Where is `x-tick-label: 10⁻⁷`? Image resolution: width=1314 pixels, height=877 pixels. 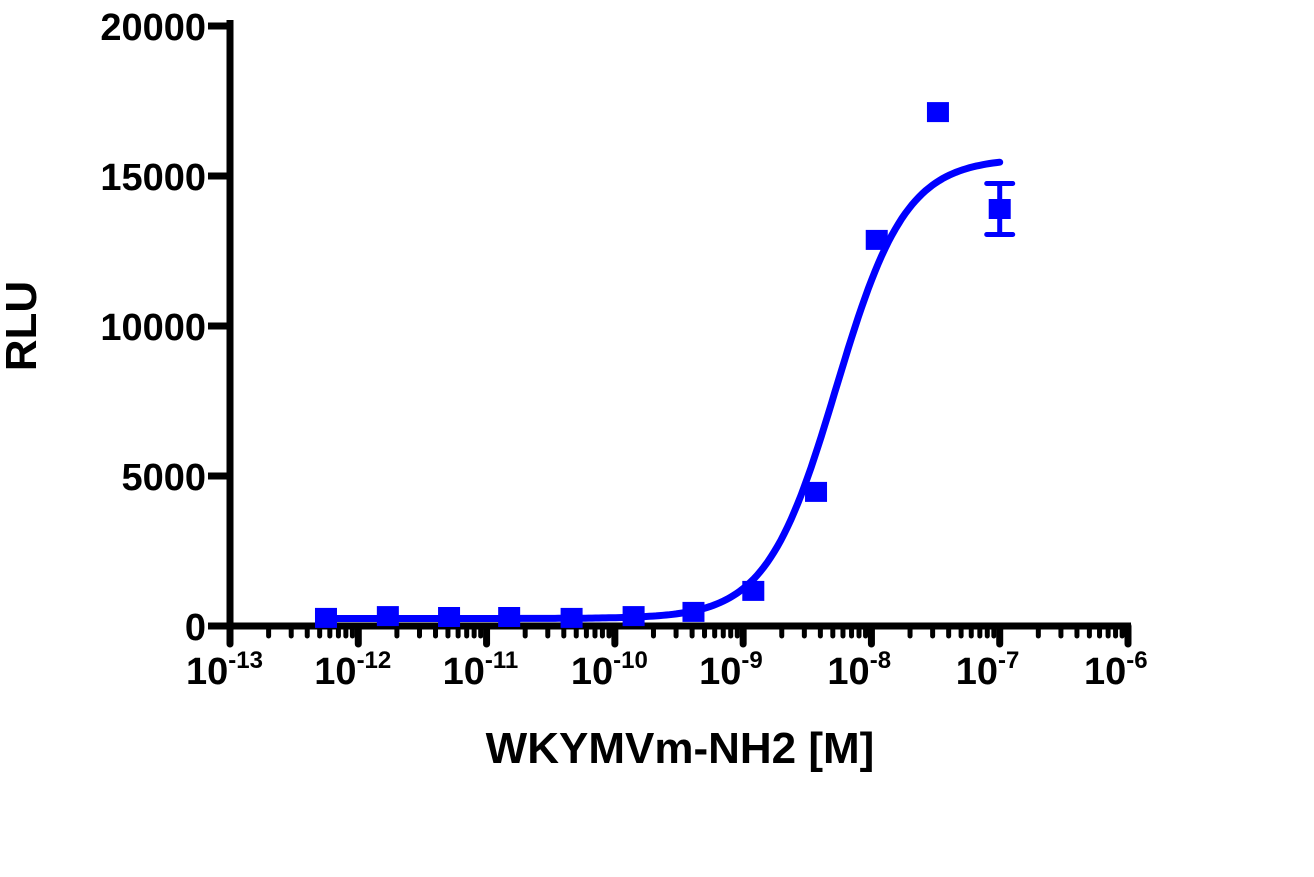
x-tick-label: 10⁻⁷ is located at coordinates (988, 670).